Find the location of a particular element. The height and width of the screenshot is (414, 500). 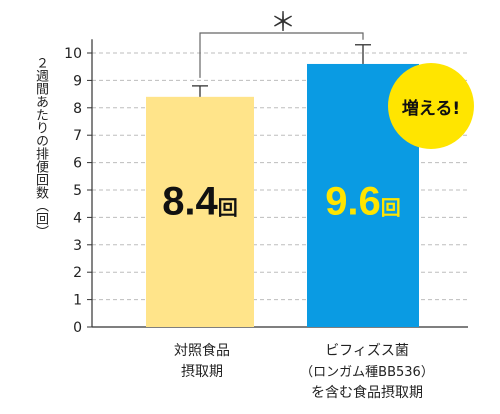

y-tick-label: 3 is located at coordinates (77, 246).